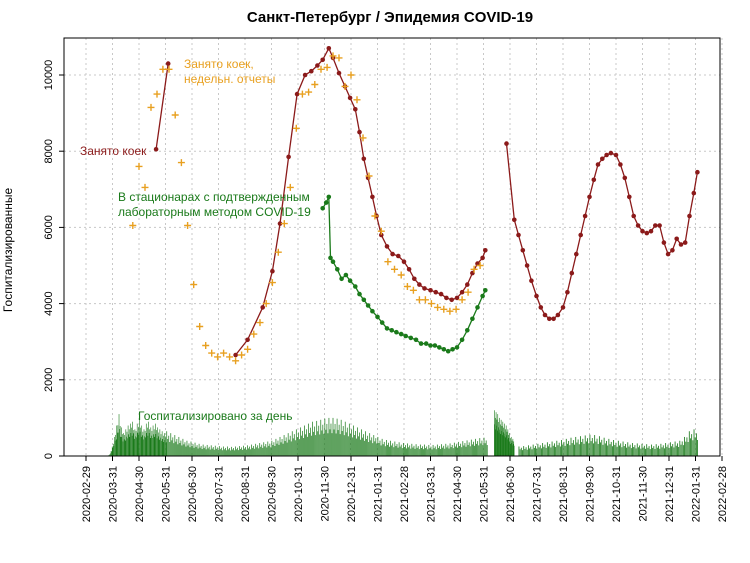 The width and height of the screenshot is (750, 563). Describe the element at coordinates (49, 227) in the screenshot. I see `y-tick-label: 6000` at that location.